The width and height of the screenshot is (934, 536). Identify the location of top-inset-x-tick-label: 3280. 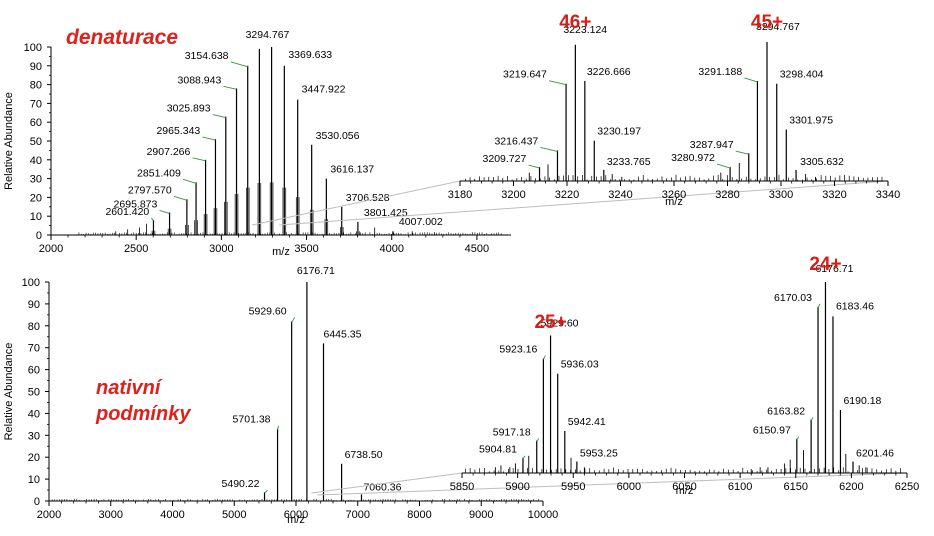
(727, 195).